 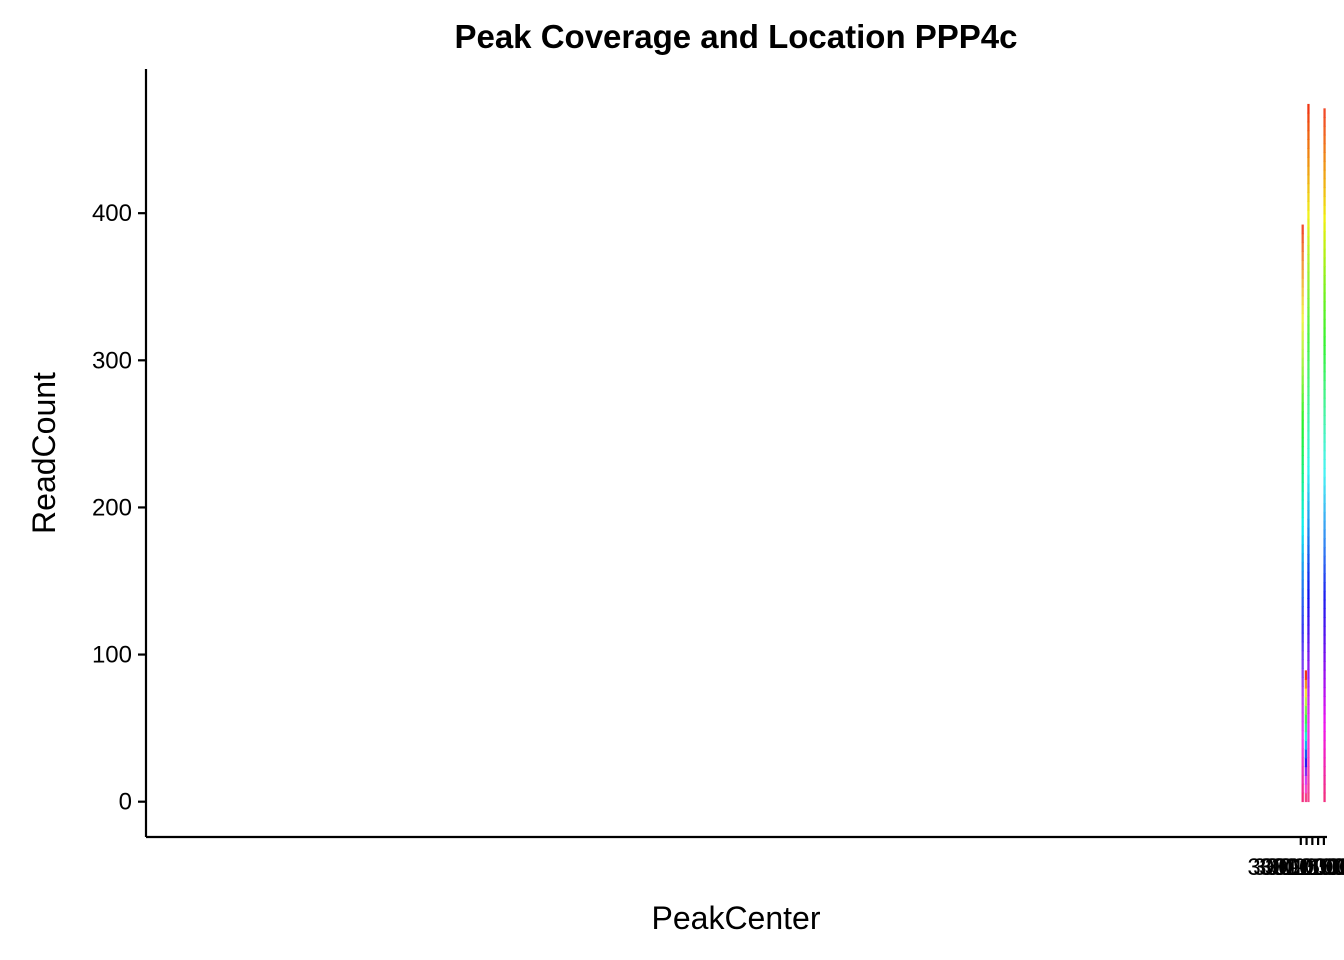 I want to click on y-tick-label: 200, so click(x=112, y=507).